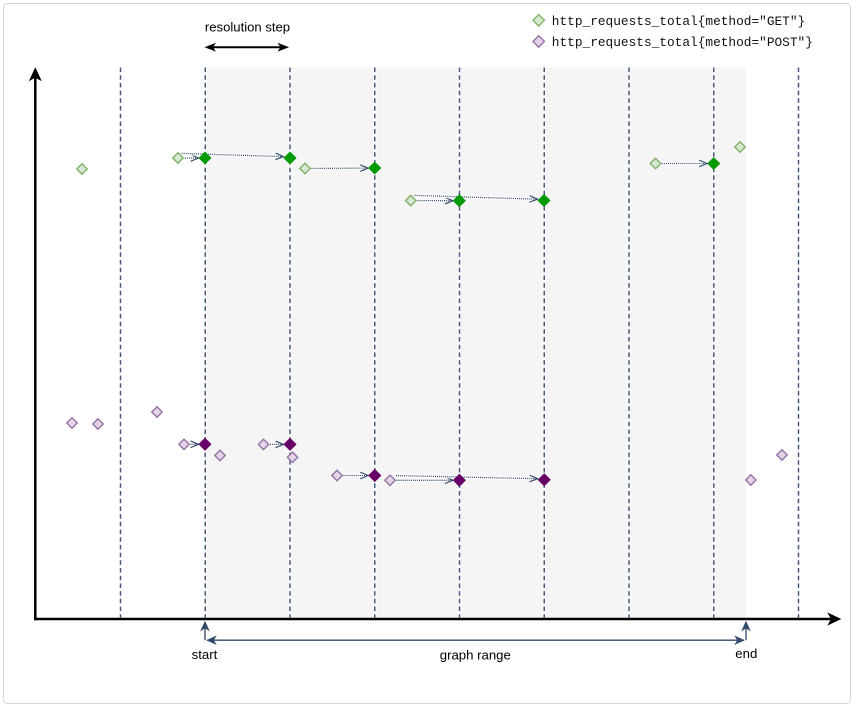 This screenshot has height=714, width=856. Describe the element at coordinates (678, 21) in the screenshot. I see `svg-text:http_requests_total{method="GE: http_requests_total{method="GET"}` at that location.